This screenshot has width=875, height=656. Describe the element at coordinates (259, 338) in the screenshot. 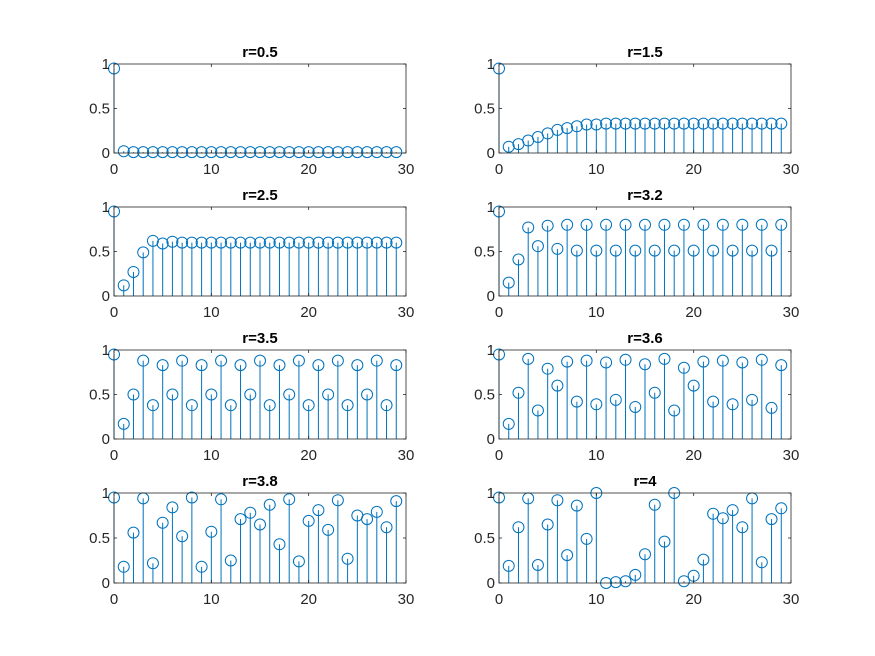

I see `subplot-title: r=3.5` at that location.